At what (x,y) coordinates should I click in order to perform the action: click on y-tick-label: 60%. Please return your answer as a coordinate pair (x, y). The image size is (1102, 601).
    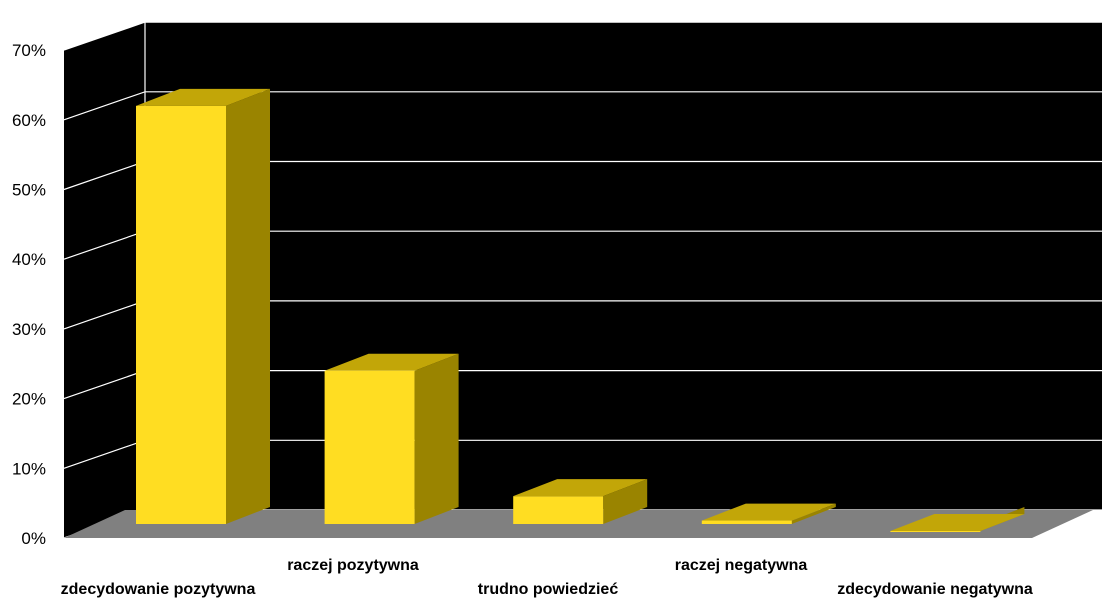
    Looking at the image, I should click on (29, 120).